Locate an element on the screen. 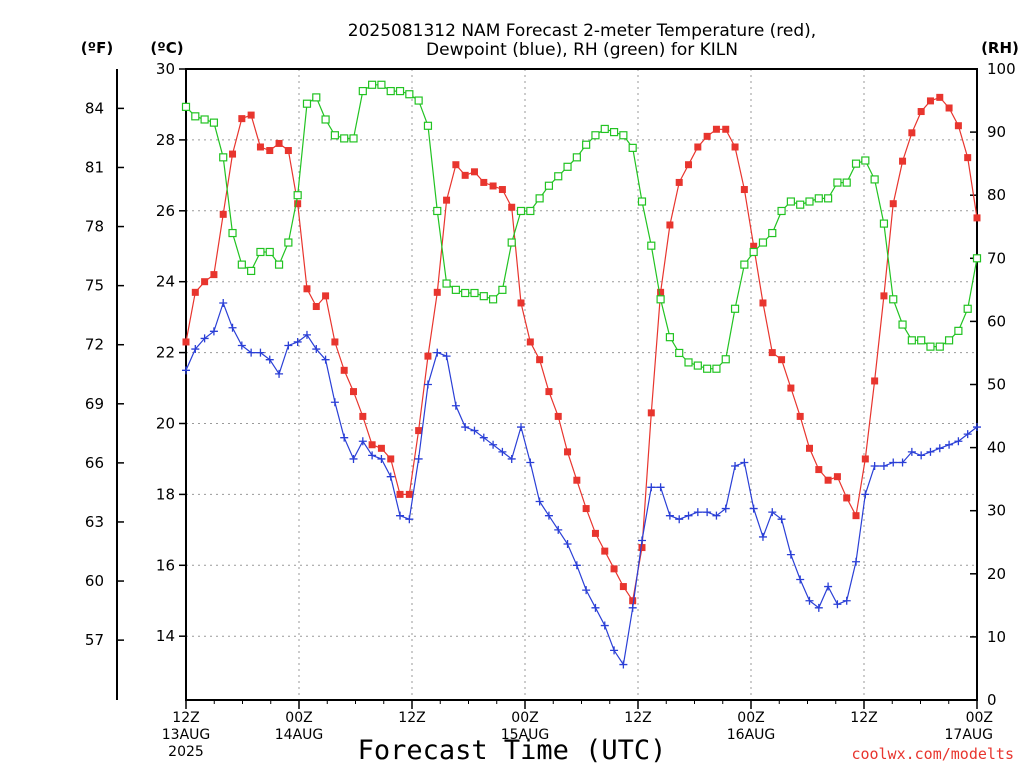 This screenshot has width=1024, height=768. rh-unit-label: (RH) is located at coordinates (1000, 48).